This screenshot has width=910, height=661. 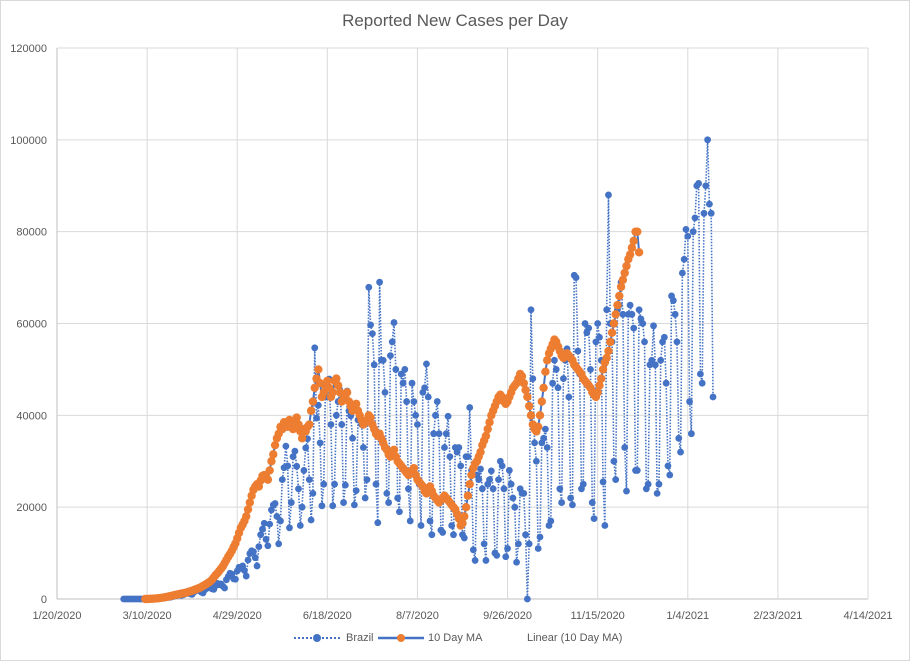 I want to click on legend-item-linear-10-day-ma: Linear (10 Day MA), so click(x=574, y=638).